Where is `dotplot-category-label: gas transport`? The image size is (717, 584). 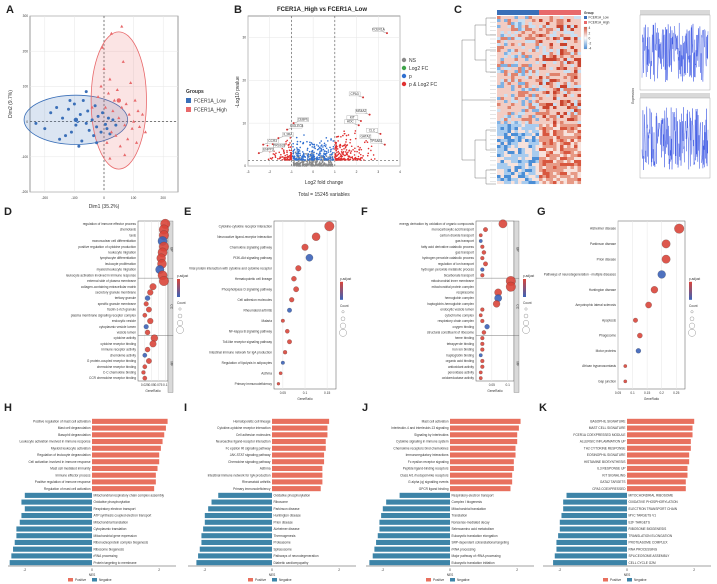
dotplot-category-label: gas transport is located at coordinates (464, 241).